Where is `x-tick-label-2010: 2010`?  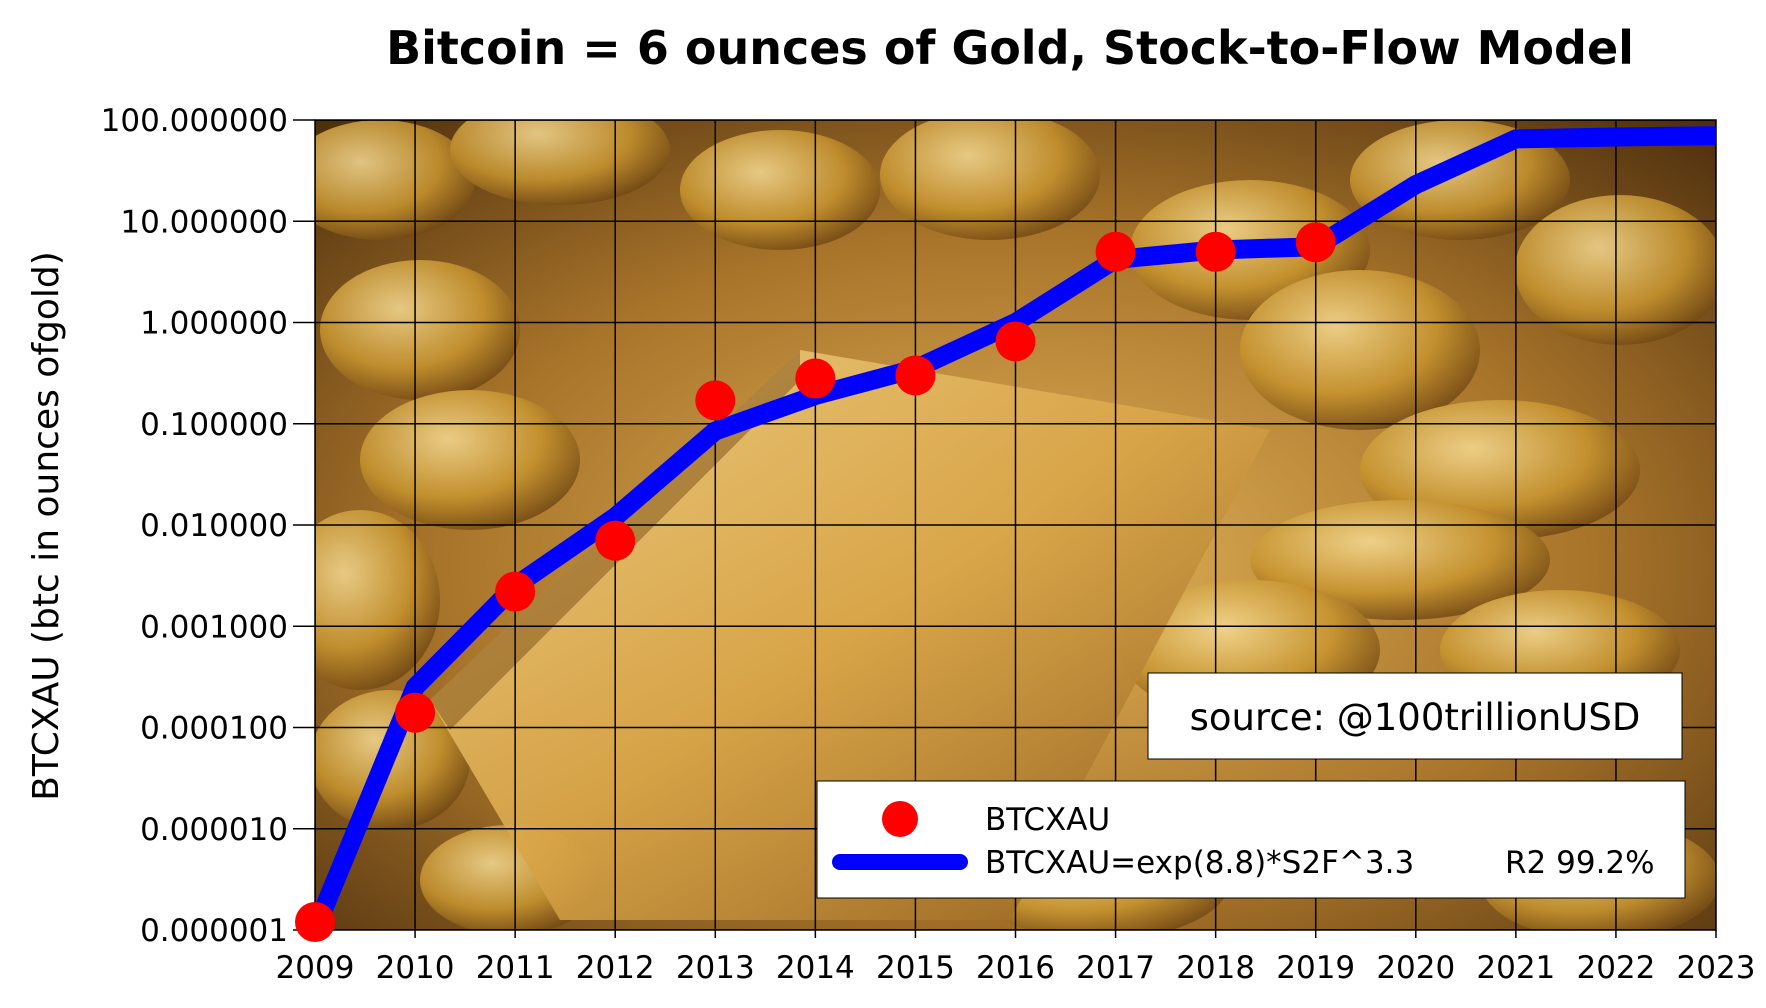 x-tick-label-2010: 2010 is located at coordinates (415, 968).